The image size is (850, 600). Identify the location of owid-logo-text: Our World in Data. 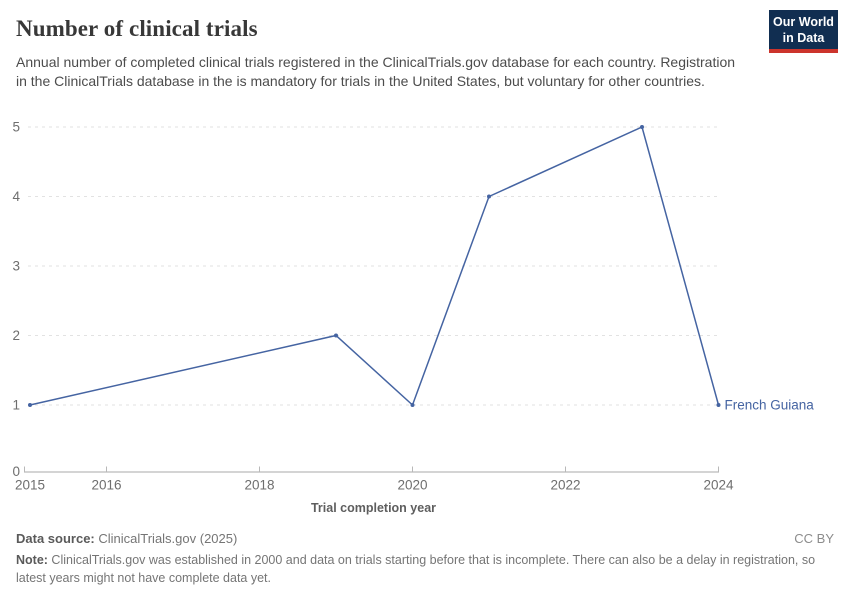
(803, 29).